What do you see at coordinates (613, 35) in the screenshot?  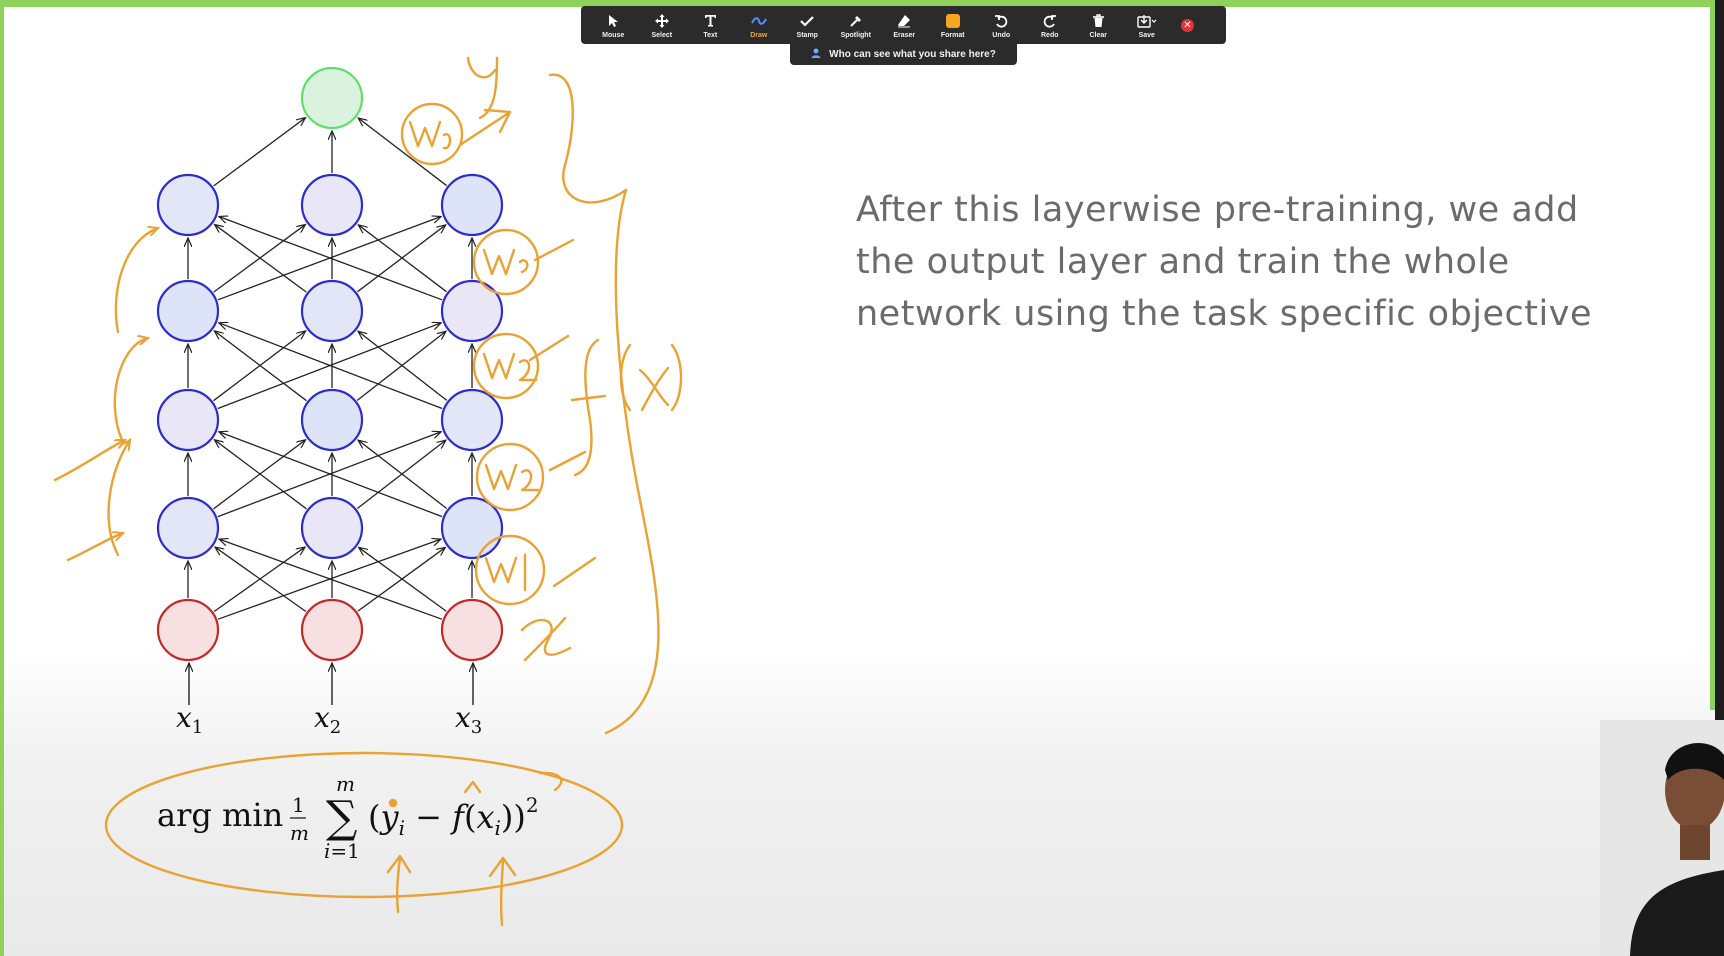 I see `tool-label: Mouse` at bounding box center [613, 35].